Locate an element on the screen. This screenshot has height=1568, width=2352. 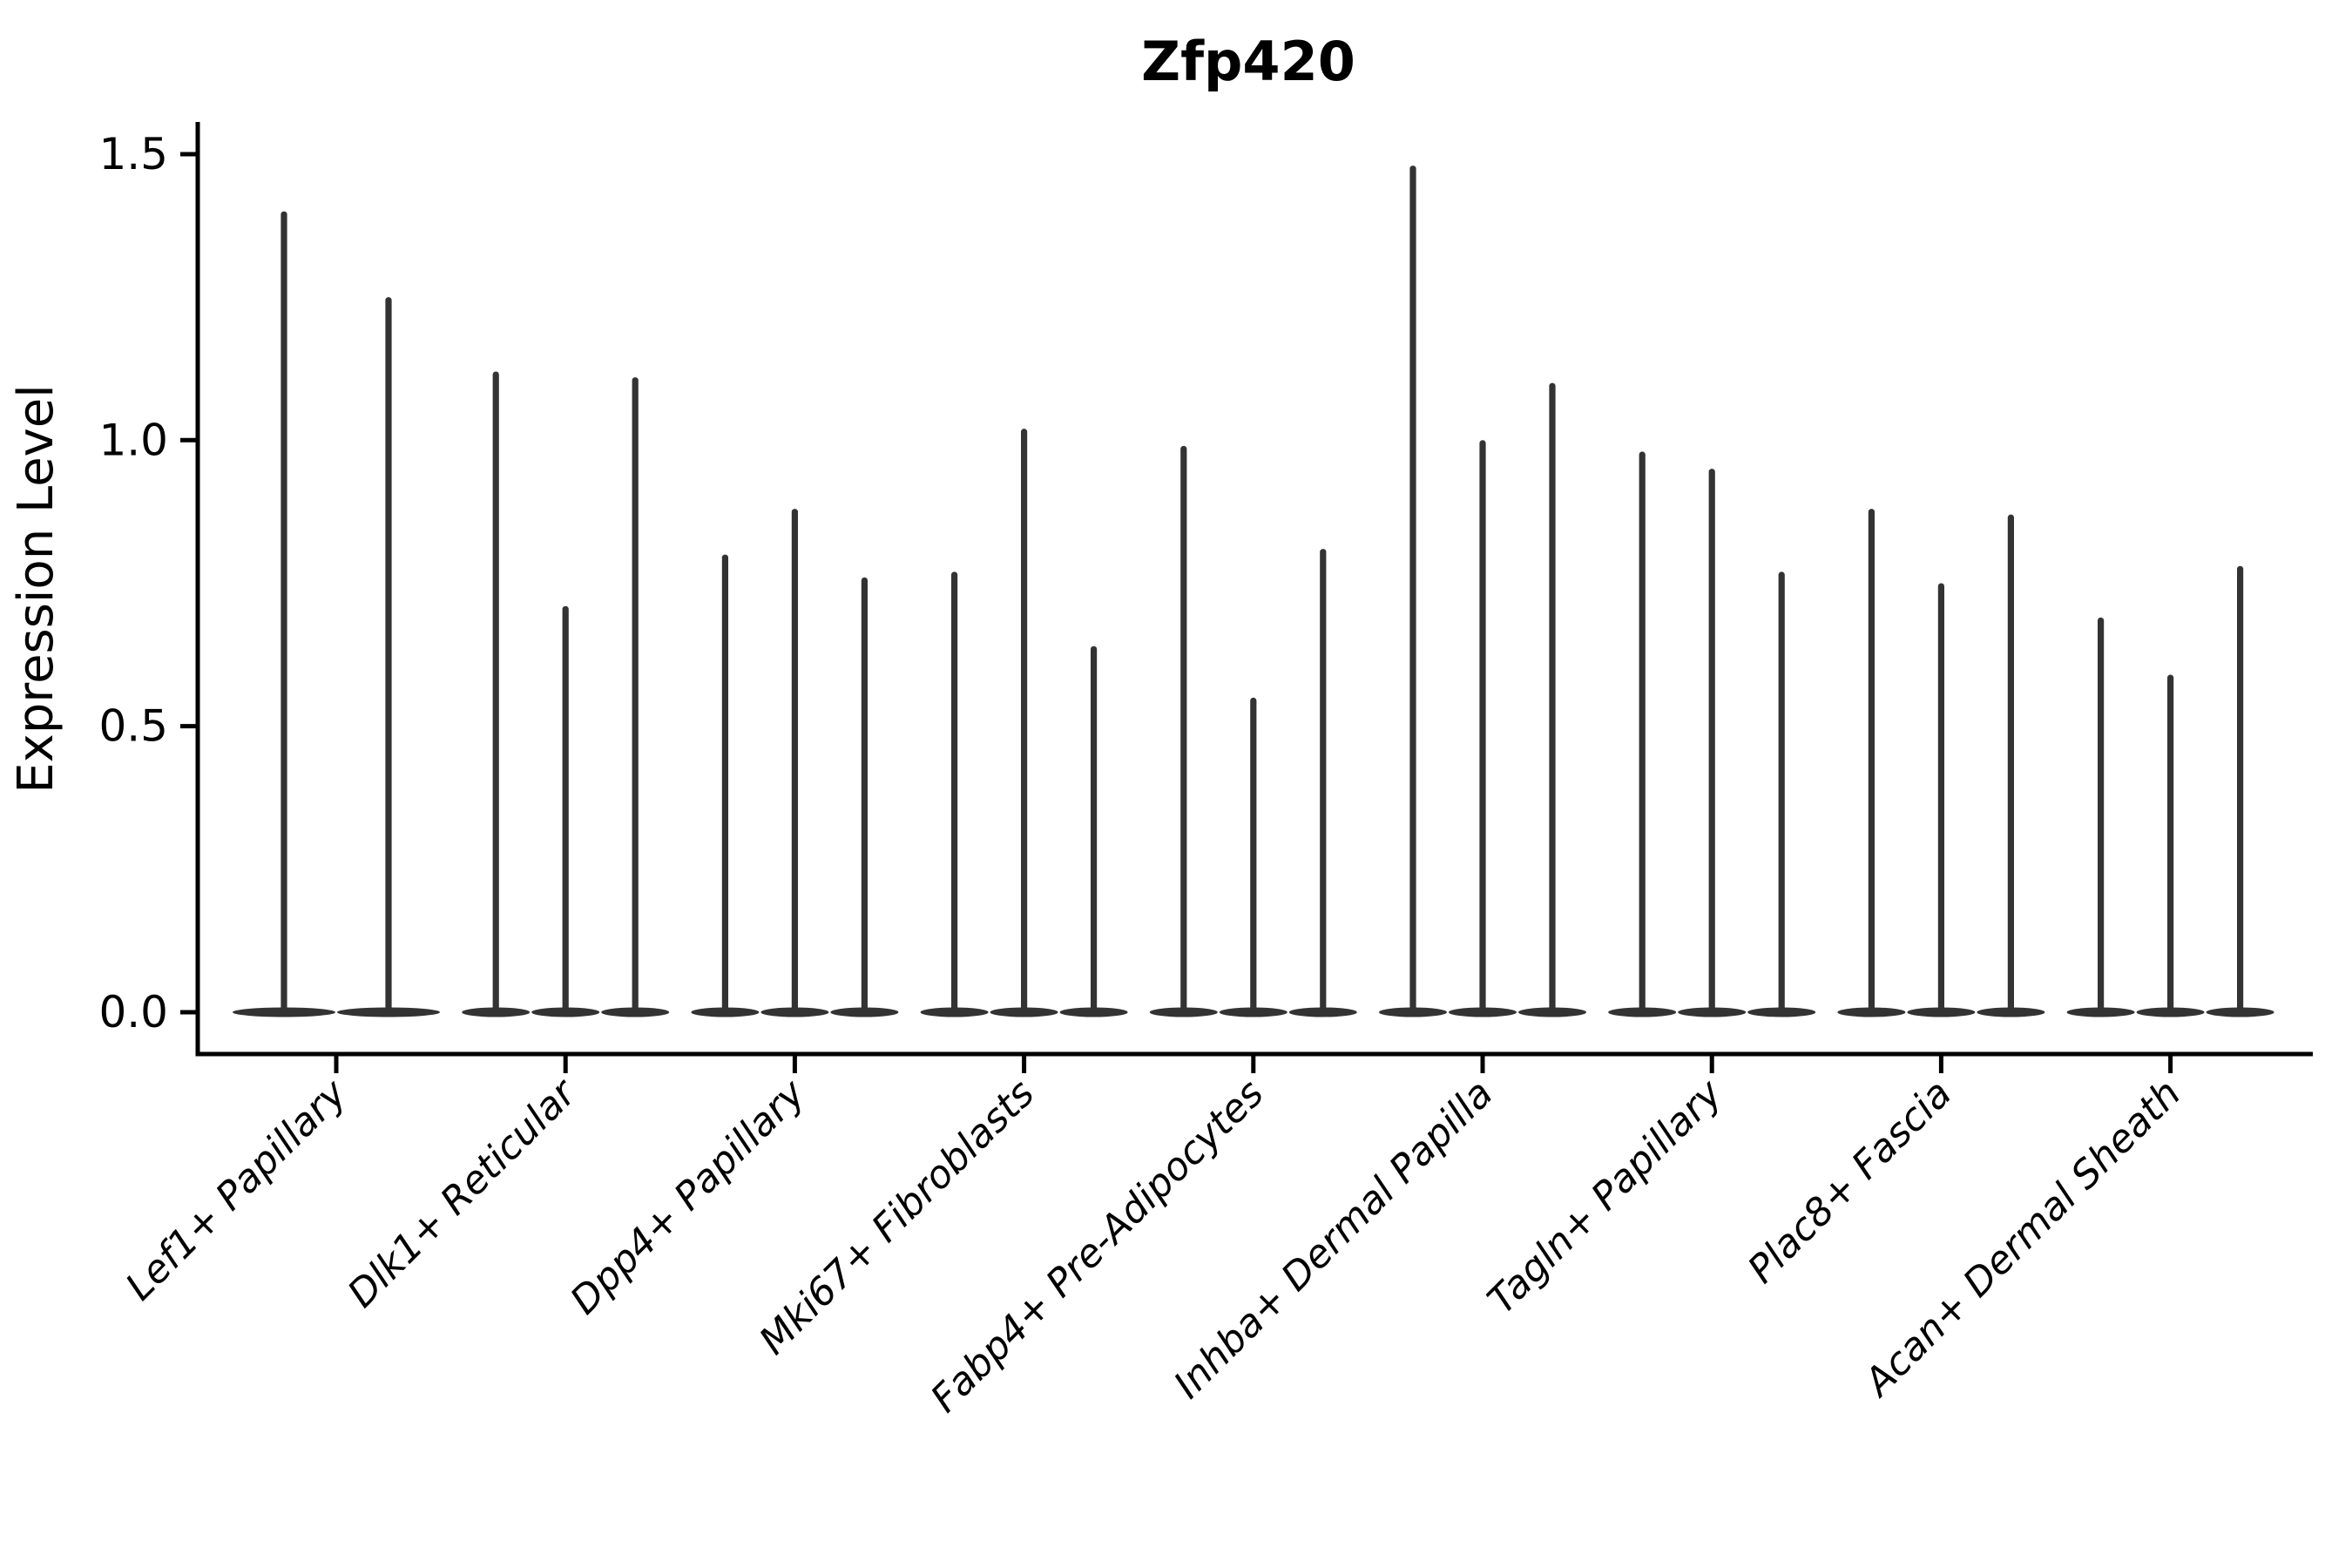
y-tick-label: 1.5 is located at coordinates (133, 154).